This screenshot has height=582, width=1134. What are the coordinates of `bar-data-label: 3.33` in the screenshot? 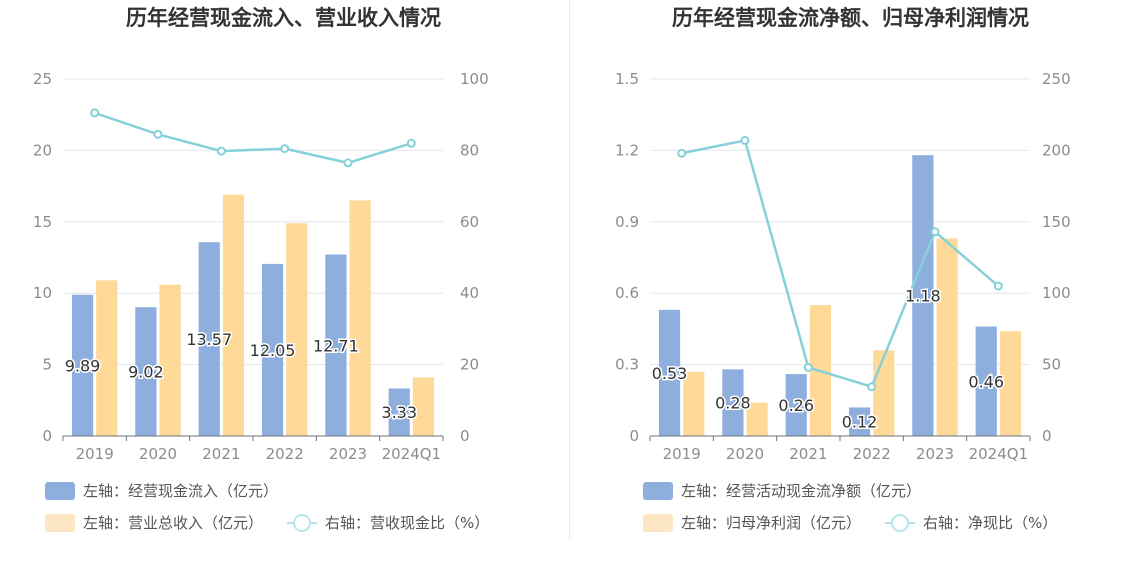 It's located at (399, 412).